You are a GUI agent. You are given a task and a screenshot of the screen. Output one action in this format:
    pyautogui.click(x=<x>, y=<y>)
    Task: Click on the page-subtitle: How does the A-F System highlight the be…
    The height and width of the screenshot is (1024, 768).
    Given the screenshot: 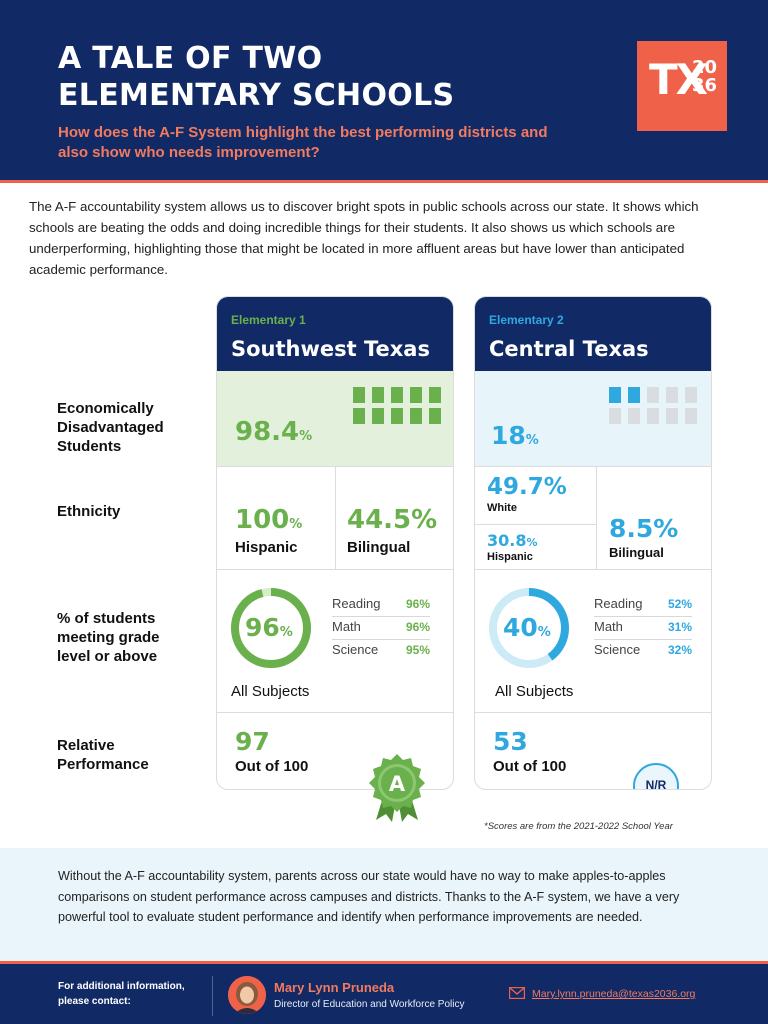 What is the action you would take?
    pyautogui.click(x=303, y=142)
    